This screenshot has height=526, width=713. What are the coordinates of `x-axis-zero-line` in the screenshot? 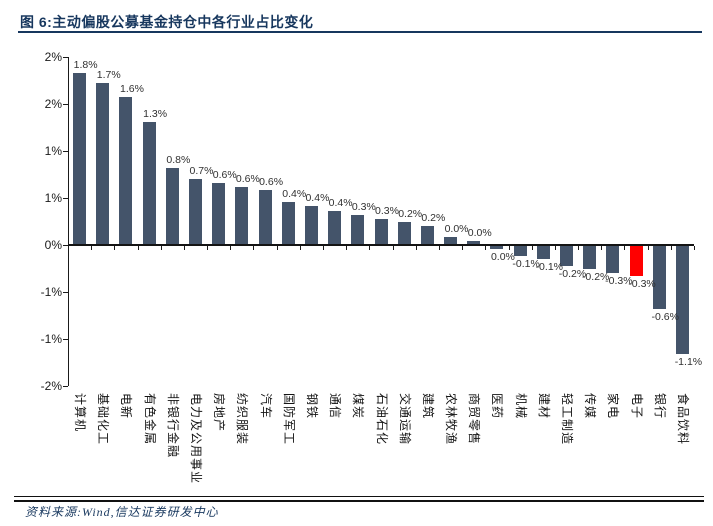 It's located at (381, 245).